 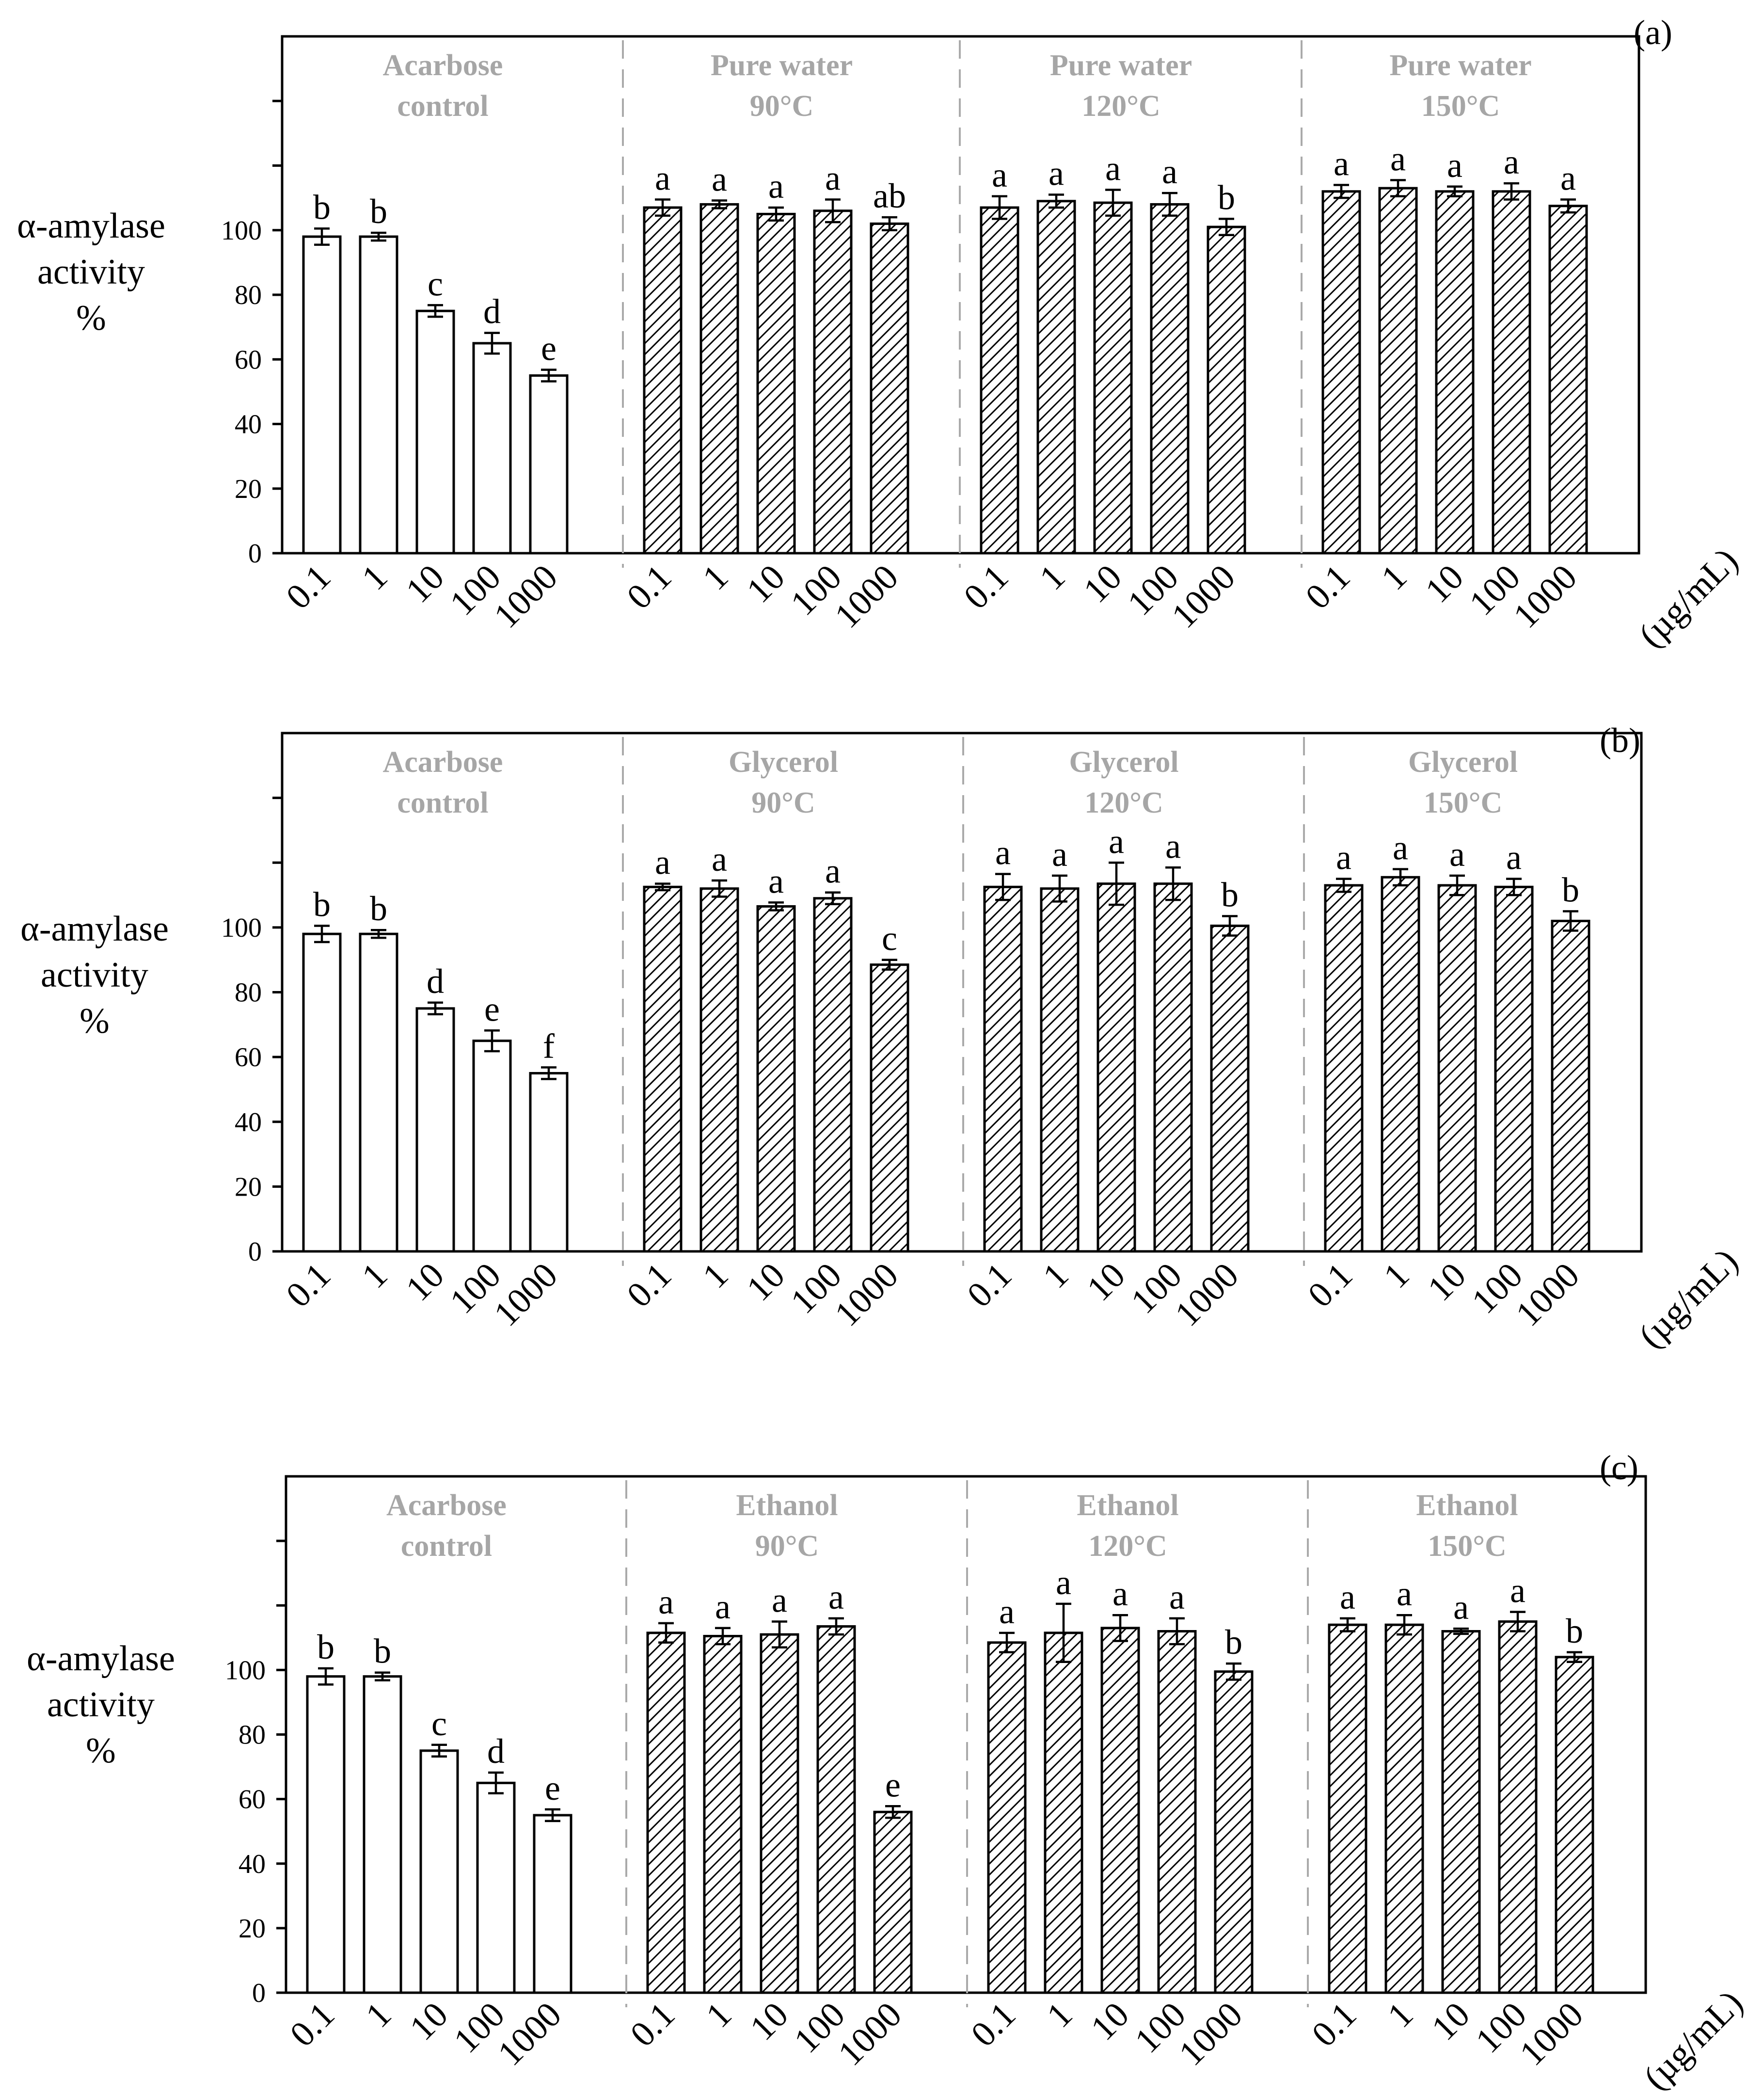 I want to click on y-tick-label: 100, so click(x=241, y=231).